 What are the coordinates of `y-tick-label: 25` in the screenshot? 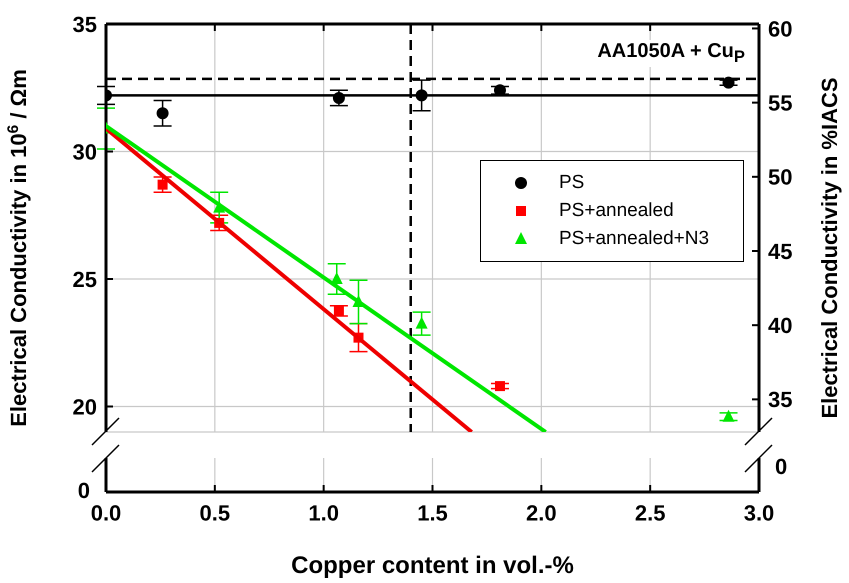 It's located at (84, 279).